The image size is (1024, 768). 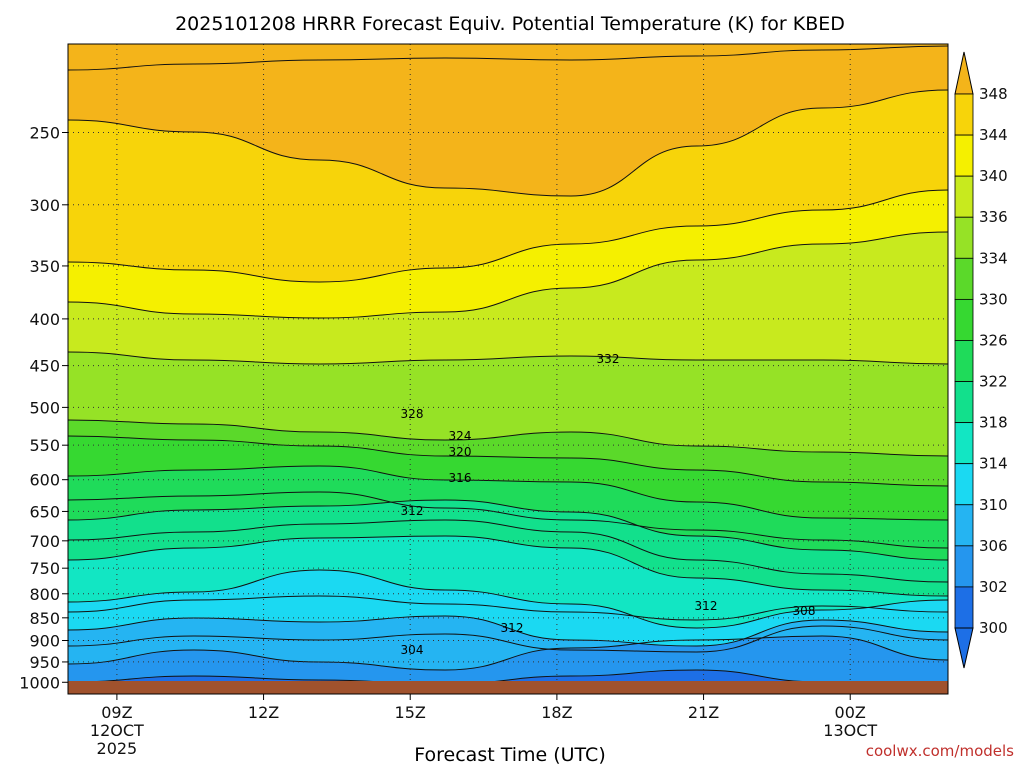 What do you see at coordinates (44, 662) in the screenshot?
I see `y-tick-label: 950` at bounding box center [44, 662].